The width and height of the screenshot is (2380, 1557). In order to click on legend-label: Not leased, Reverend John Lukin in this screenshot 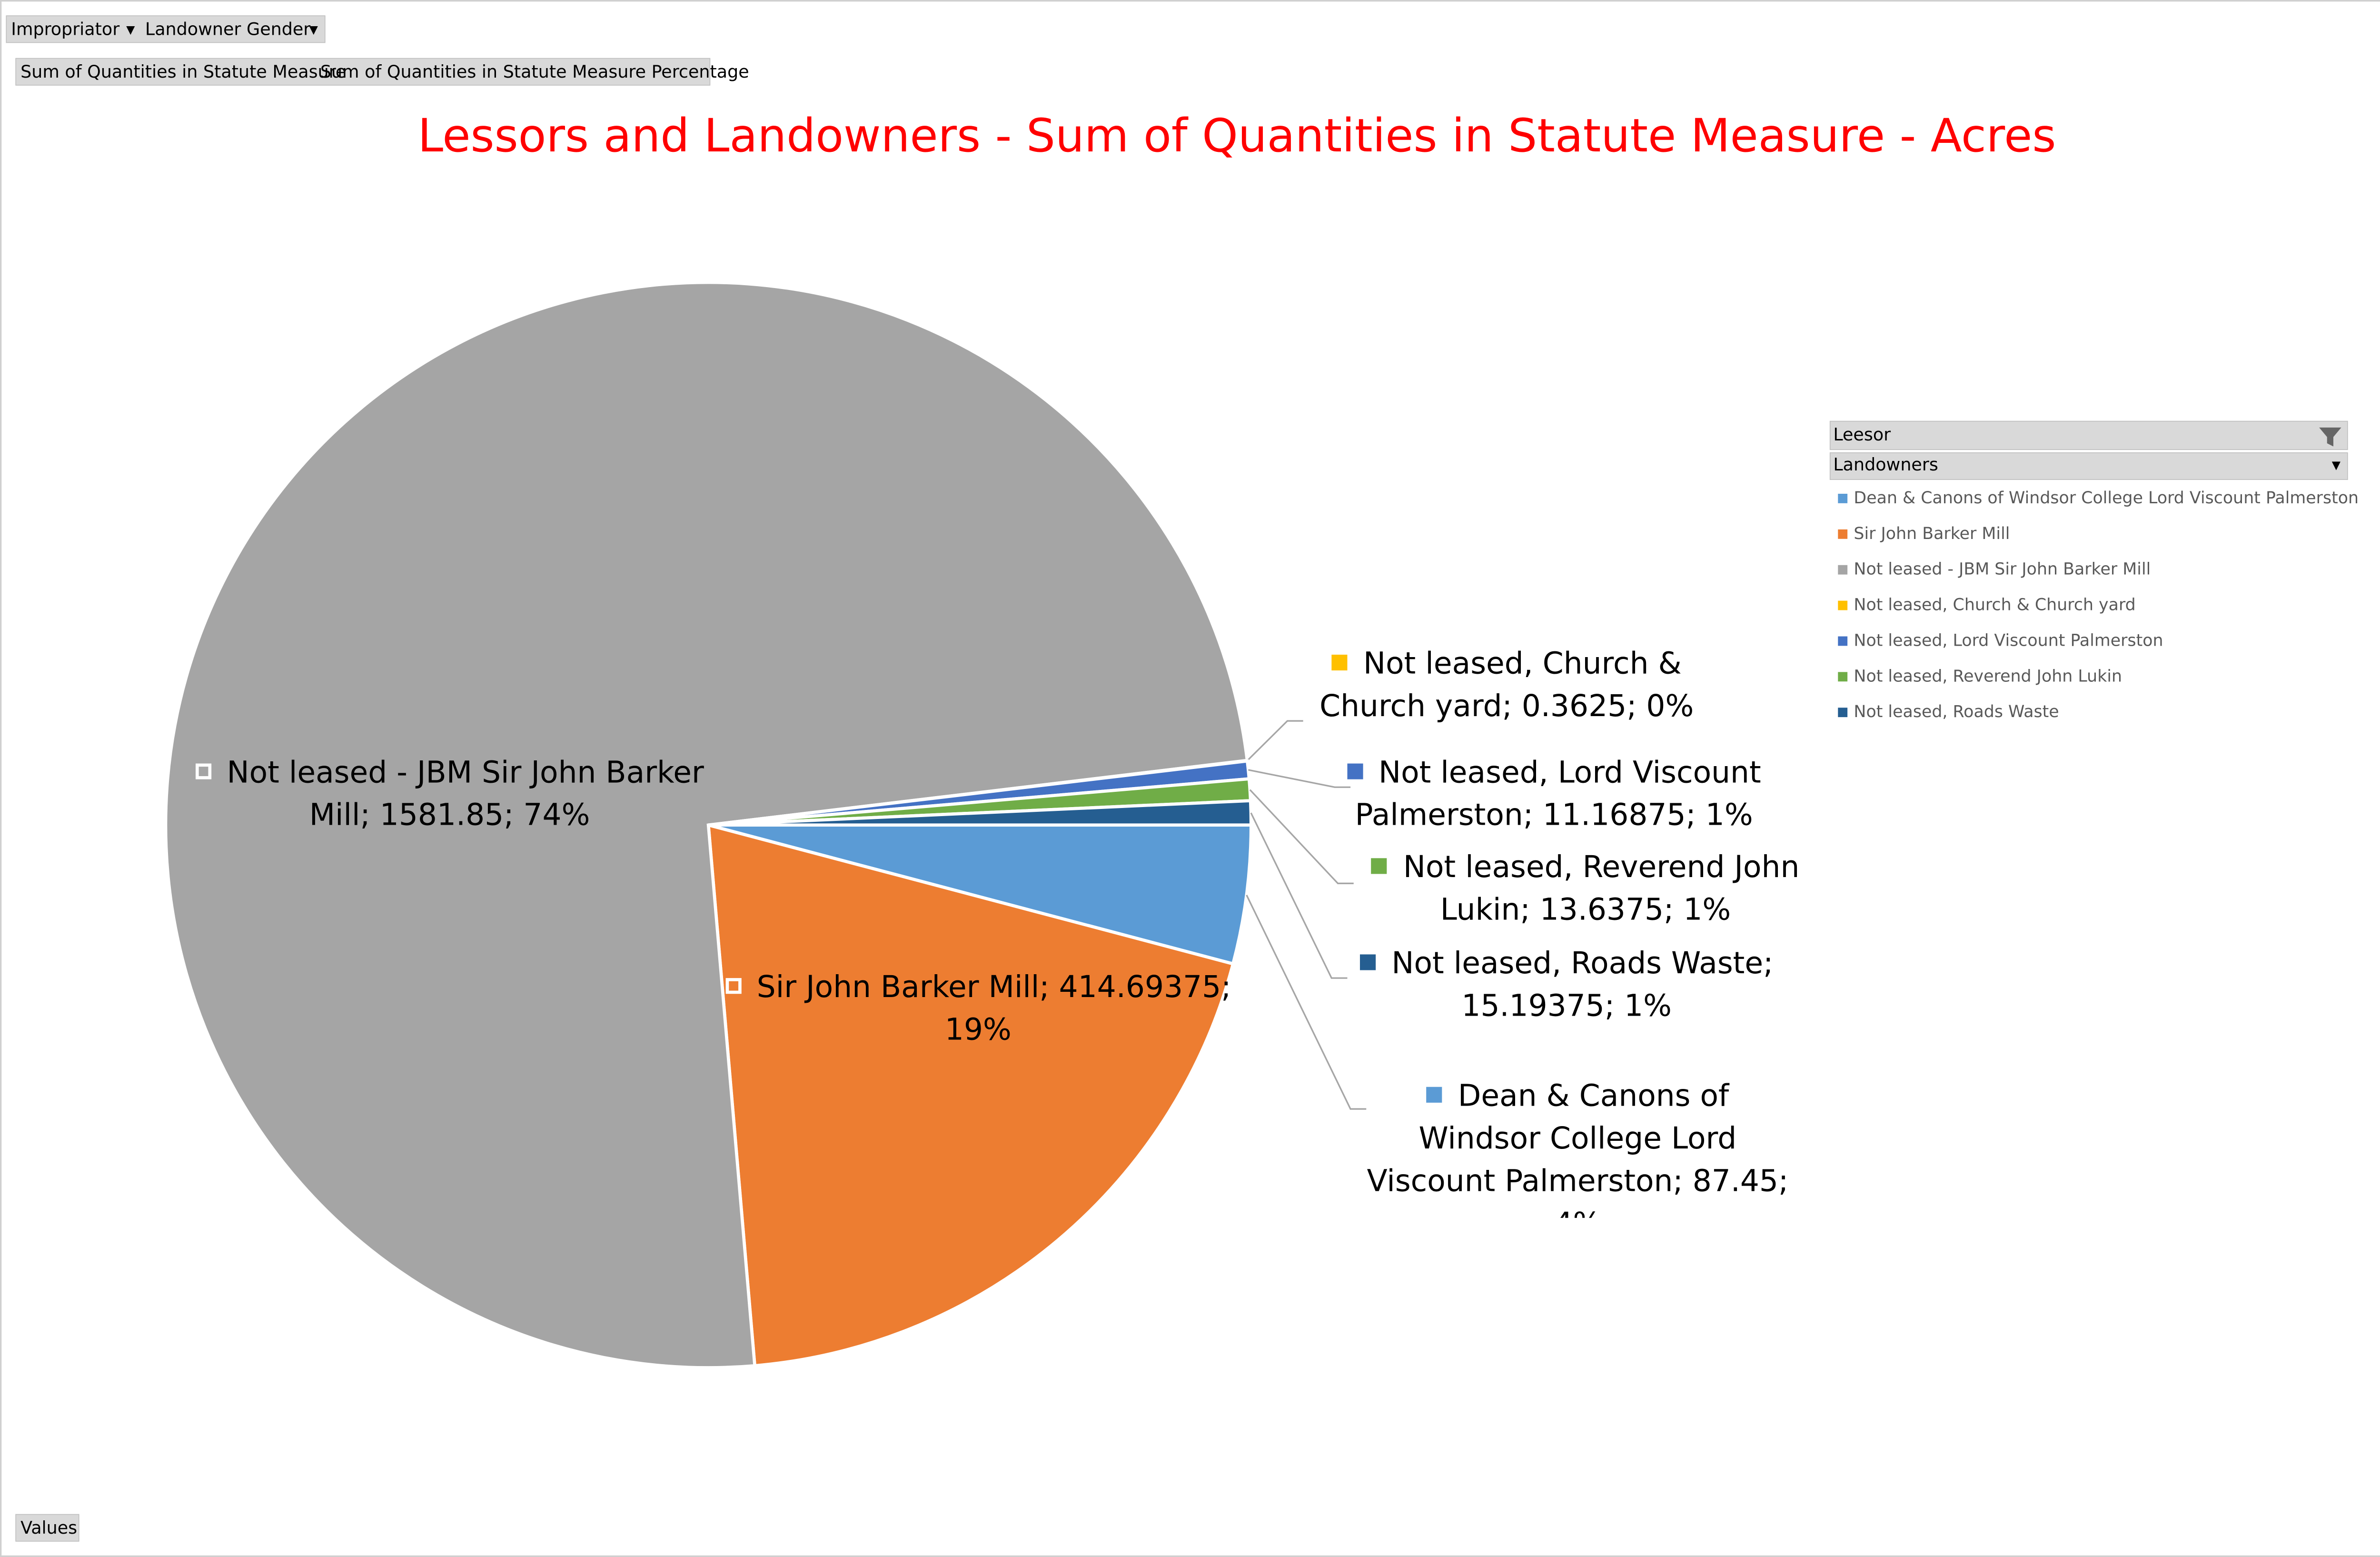, I will do `click(1988, 676)`.